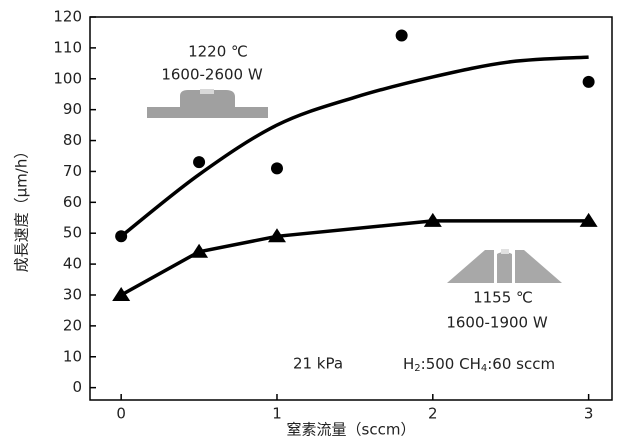  Describe the element at coordinates (72, 294) in the screenshot. I see `y-tick-label: 30` at that location.